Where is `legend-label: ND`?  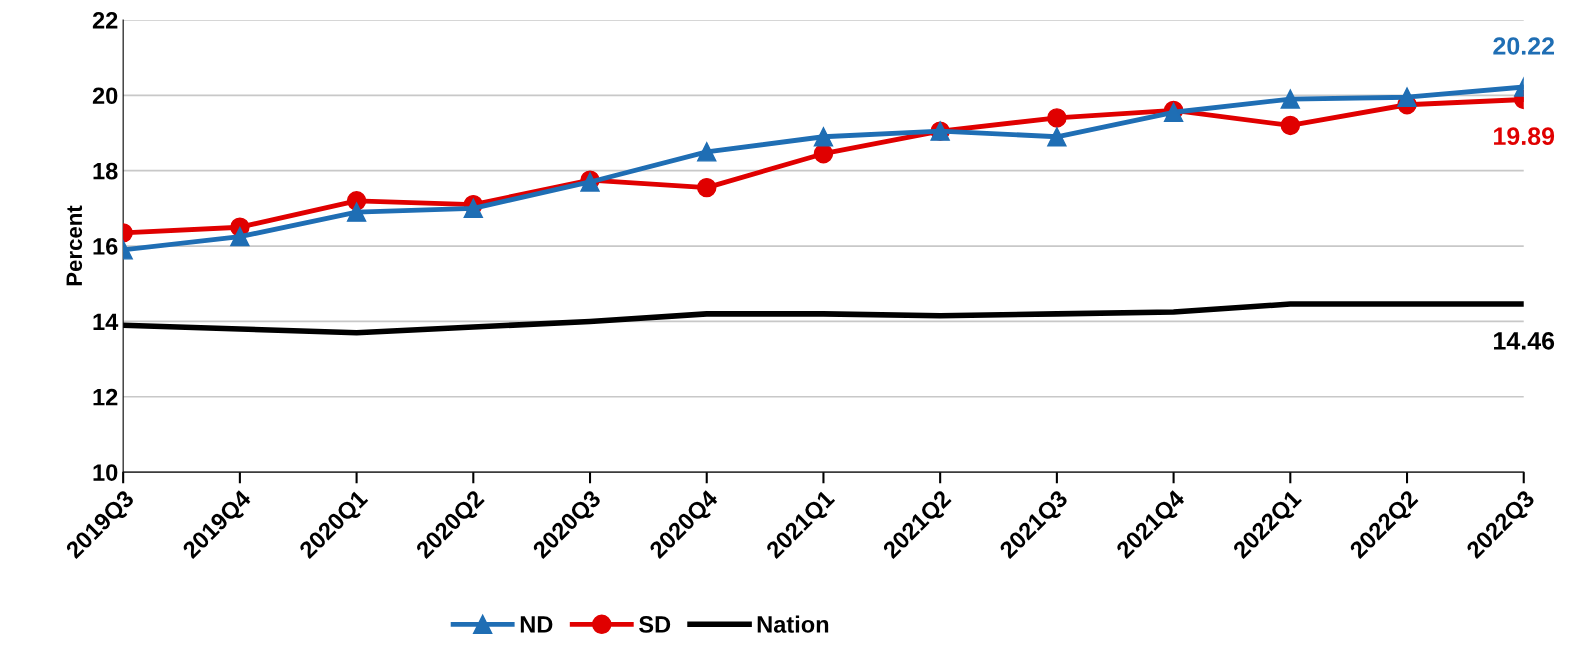 legend-label: ND is located at coordinates (536, 624).